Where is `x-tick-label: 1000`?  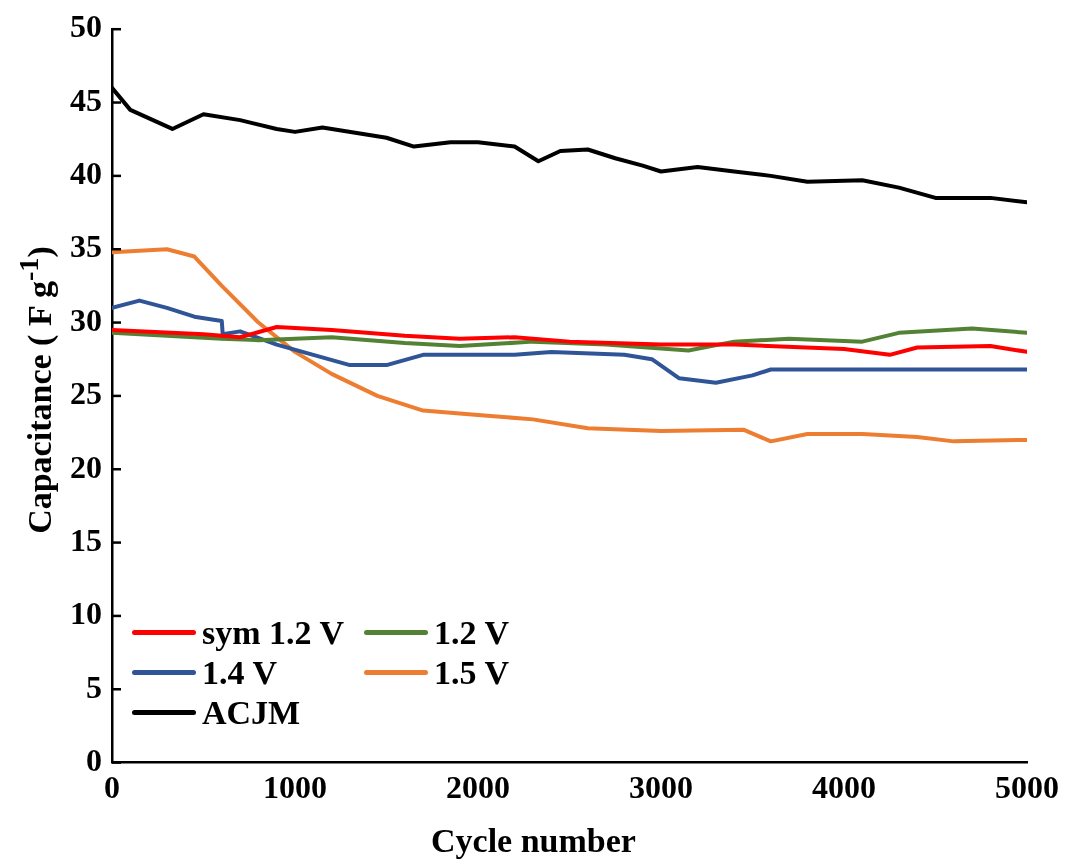 x-tick-label: 1000 is located at coordinates (295, 787).